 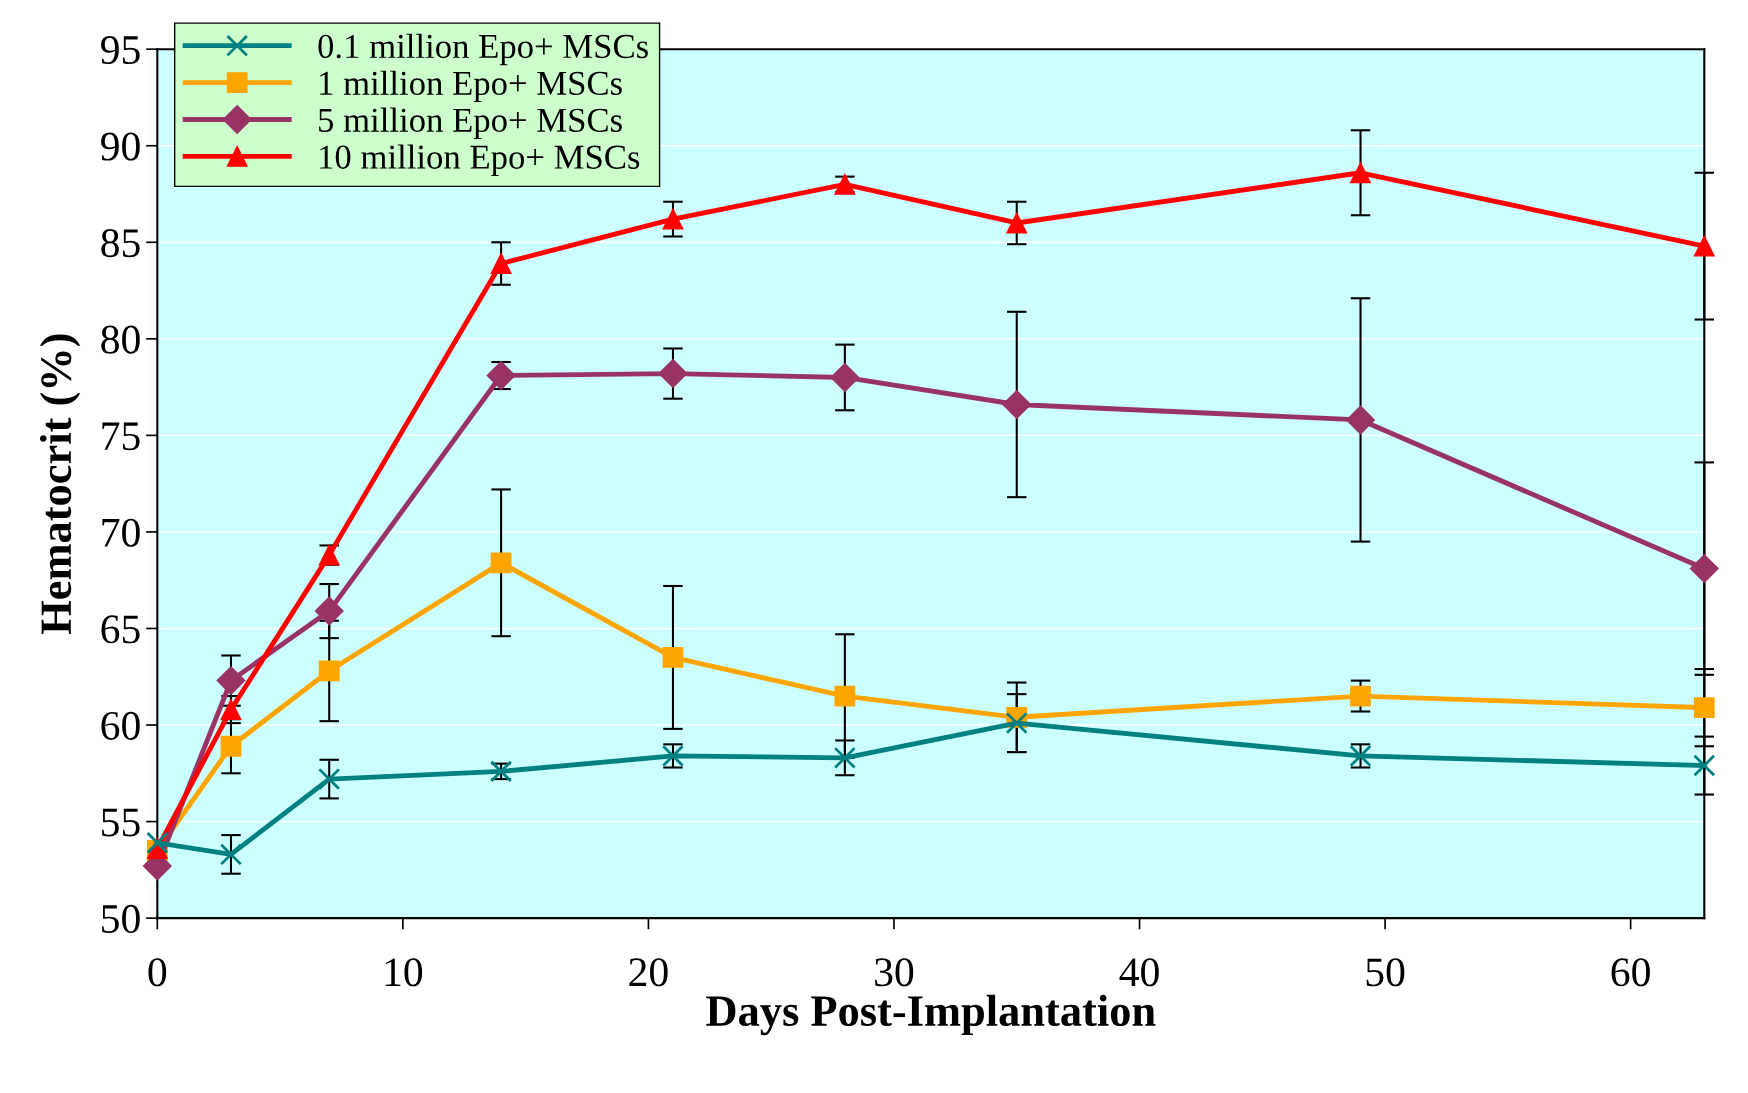 What do you see at coordinates (470, 123) in the screenshot?
I see `legend-label: 5 million Epo+ MSCs` at bounding box center [470, 123].